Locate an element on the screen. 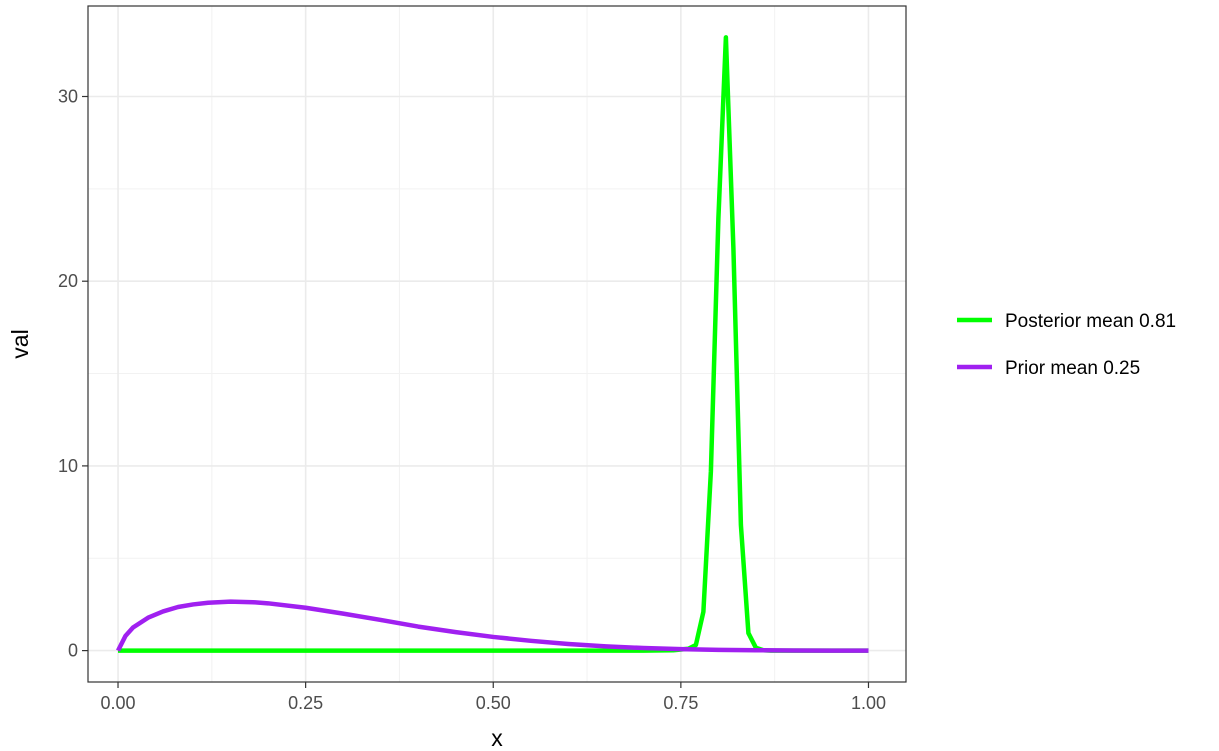 The width and height of the screenshot is (1219, 751). y-tick-label: 0 is located at coordinates (73, 651).